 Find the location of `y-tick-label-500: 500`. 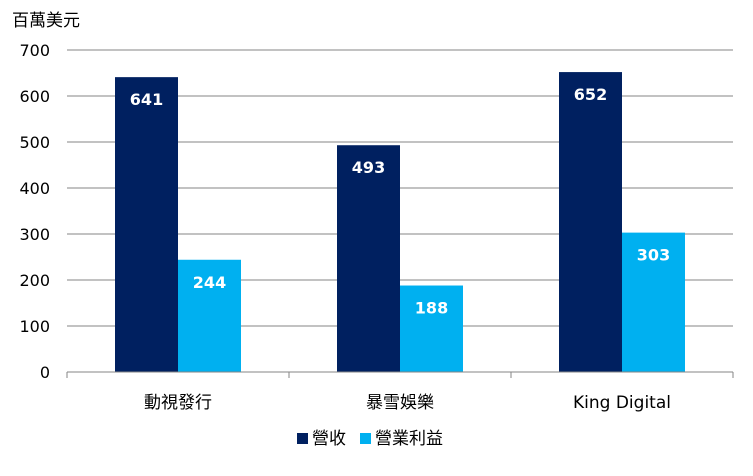

y-tick-label-500: 500 is located at coordinates (34, 142).